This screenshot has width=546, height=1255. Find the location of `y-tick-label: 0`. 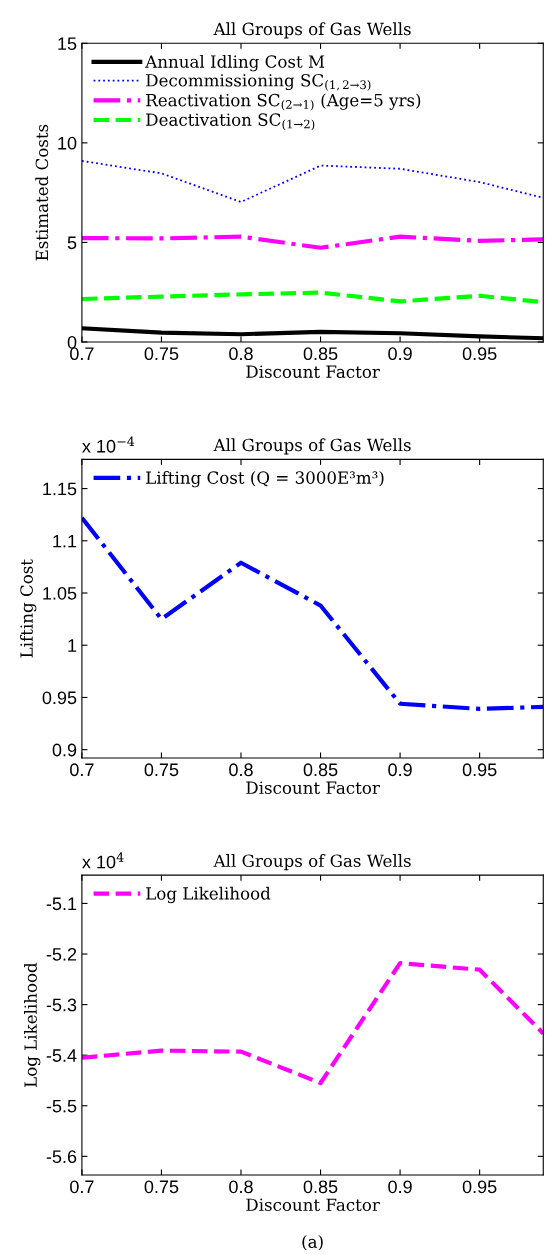

y-tick-label: 0 is located at coordinates (72, 342).